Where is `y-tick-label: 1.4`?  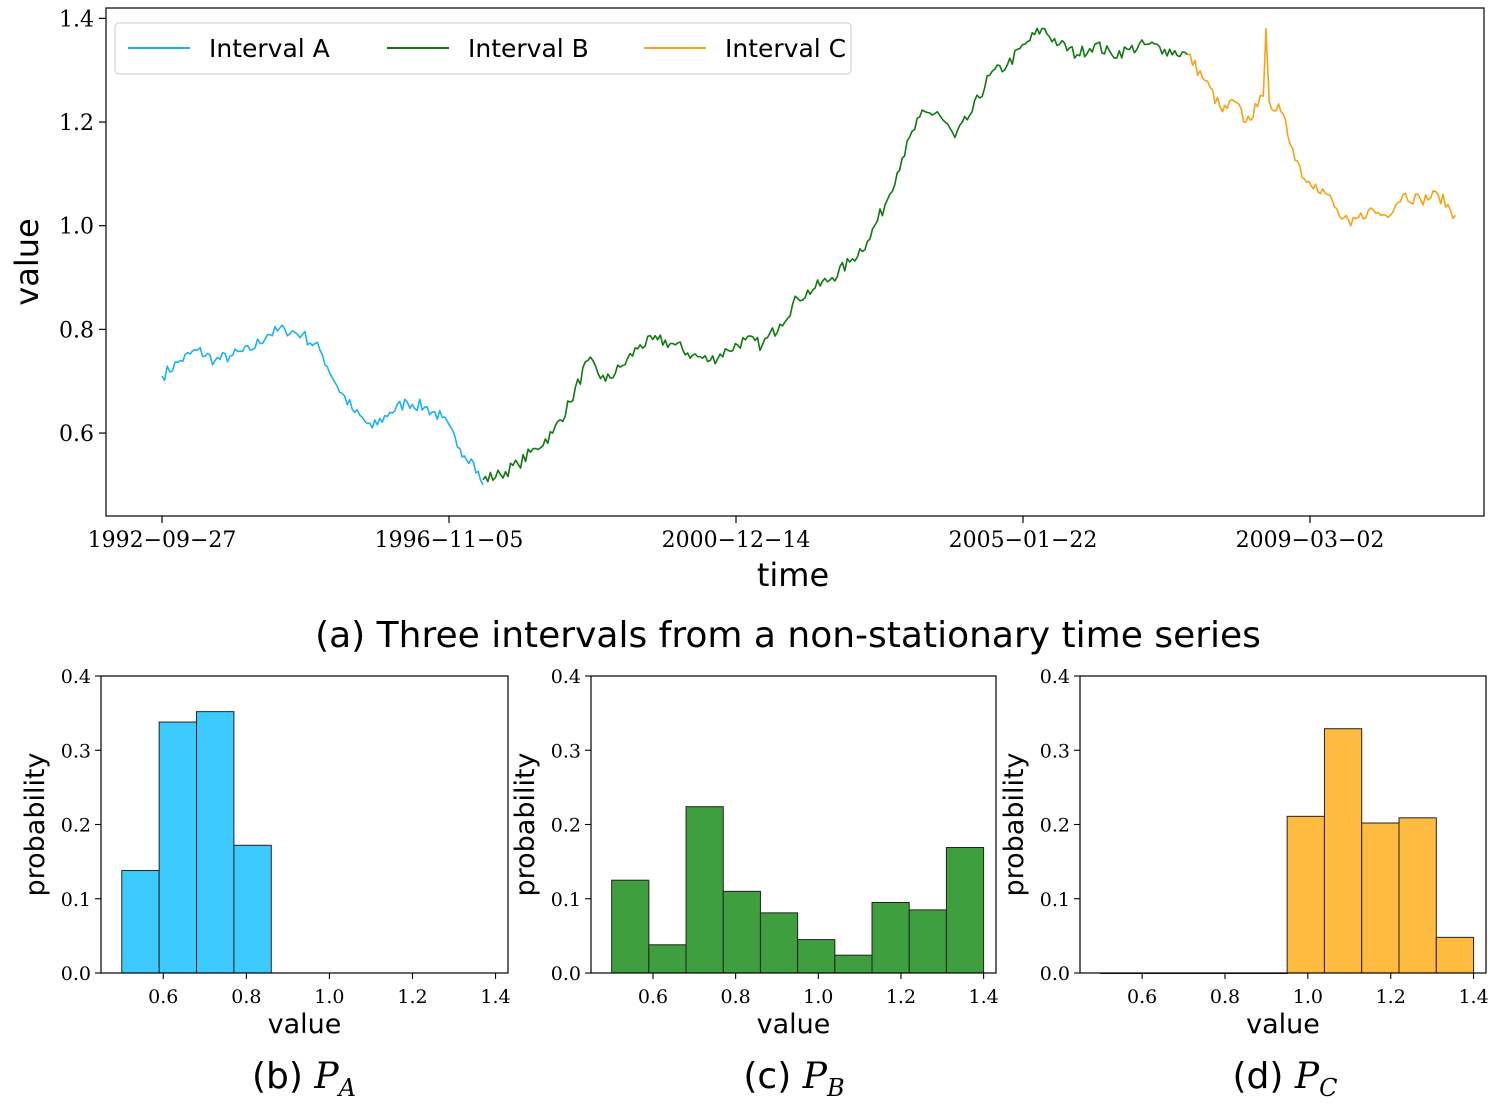
y-tick-label: 1.4 is located at coordinates (76, 19).